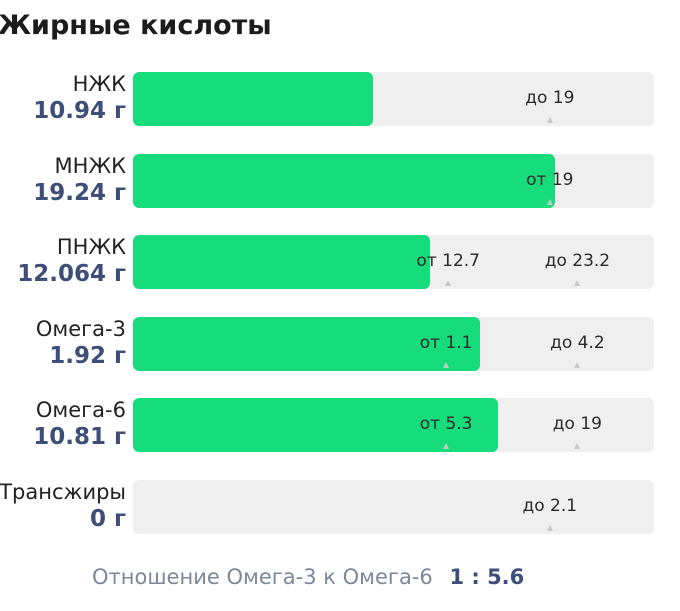 The width and height of the screenshot is (680, 611). What do you see at coordinates (79, 437) in the screenshot?
I see `nutrient-amount: 10.81 г` at bounding box center [79, 437].